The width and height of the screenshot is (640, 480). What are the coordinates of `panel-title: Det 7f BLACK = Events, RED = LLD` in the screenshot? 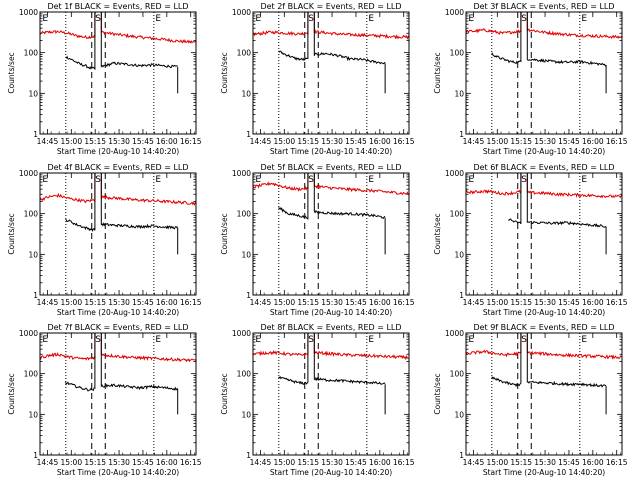 It's located at (117, 327).